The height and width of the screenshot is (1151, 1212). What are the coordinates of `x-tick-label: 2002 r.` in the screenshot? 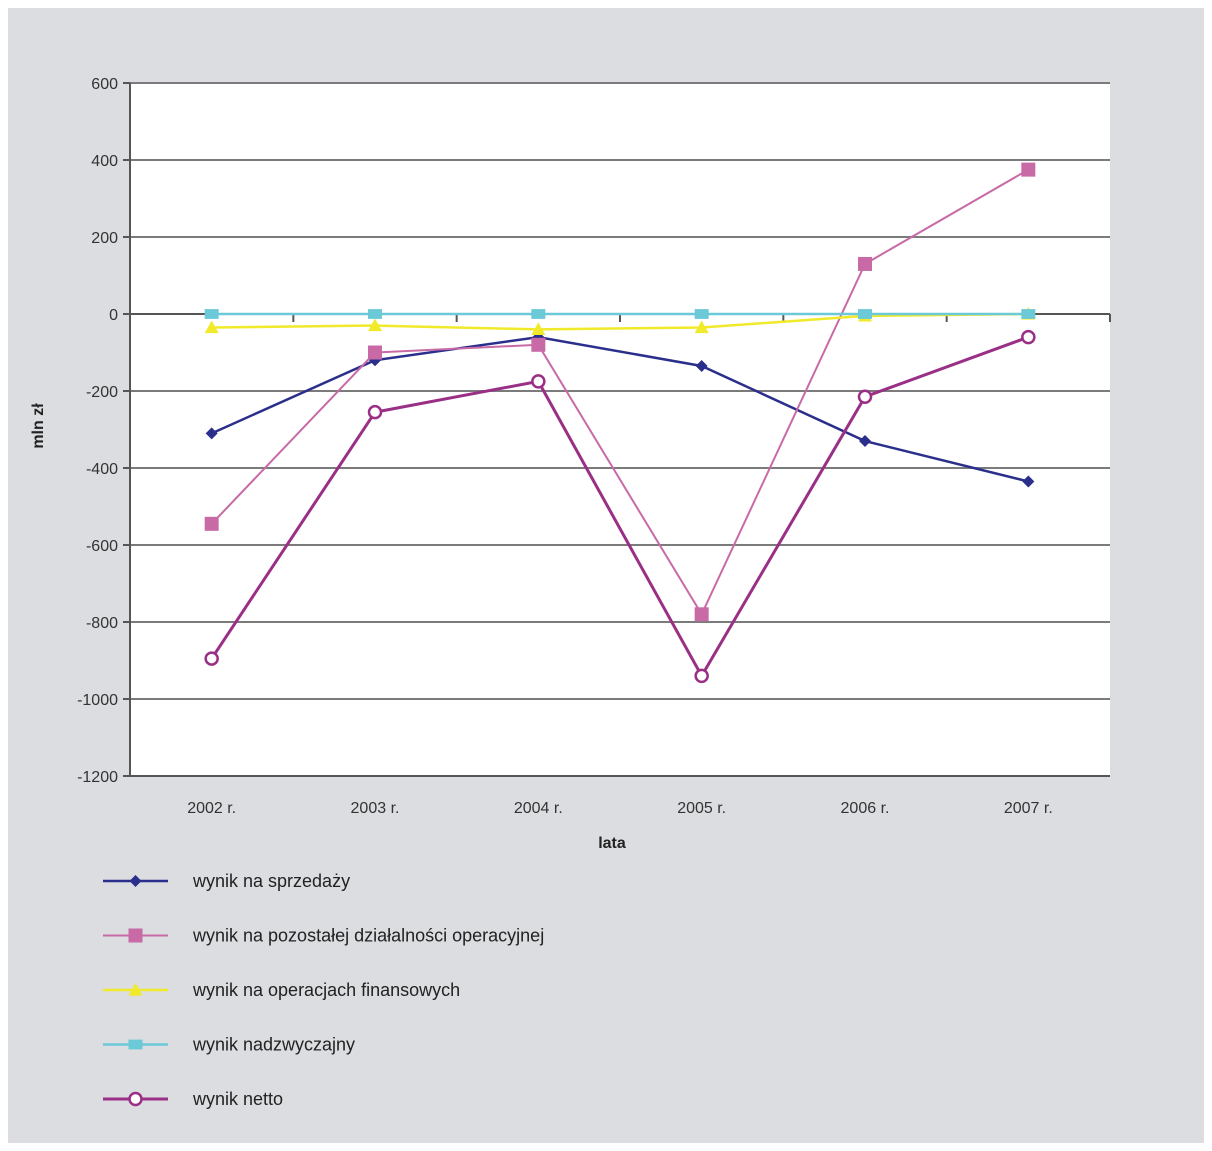 It's located at (211, 808).